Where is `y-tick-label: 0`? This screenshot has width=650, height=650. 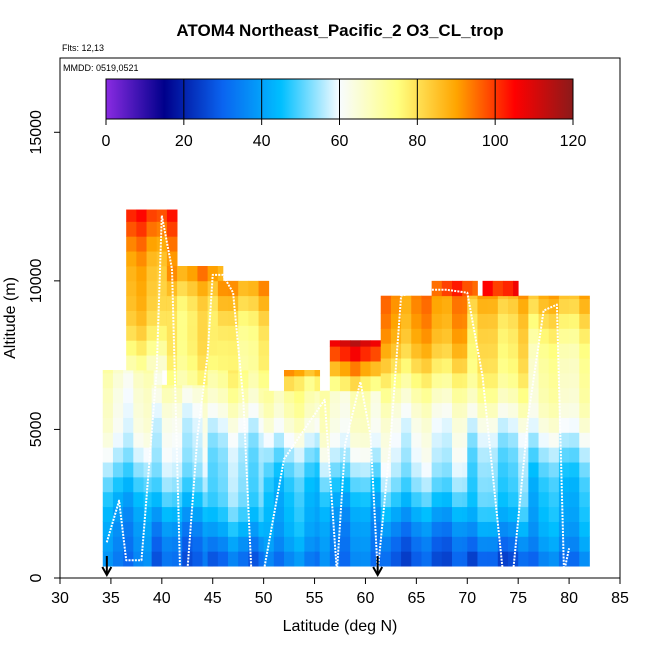 y-tick-label: 0 is located at coordinates (36, 577).